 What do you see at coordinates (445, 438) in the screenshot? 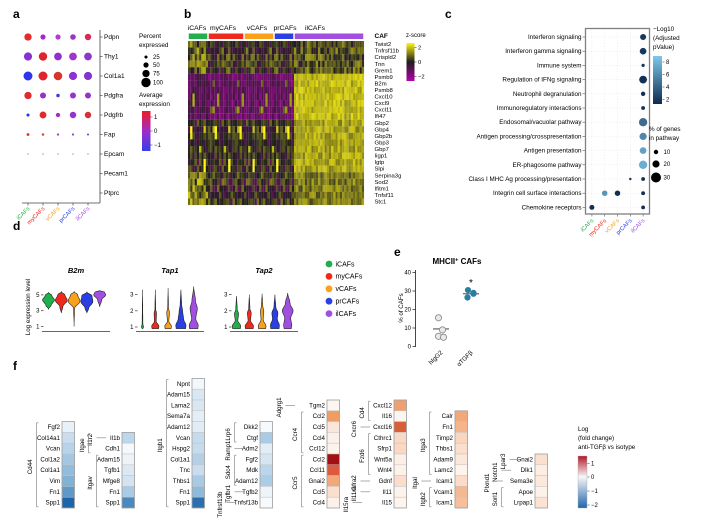
I see `ligand-label: Timp2` at bounding box center [445, 438].